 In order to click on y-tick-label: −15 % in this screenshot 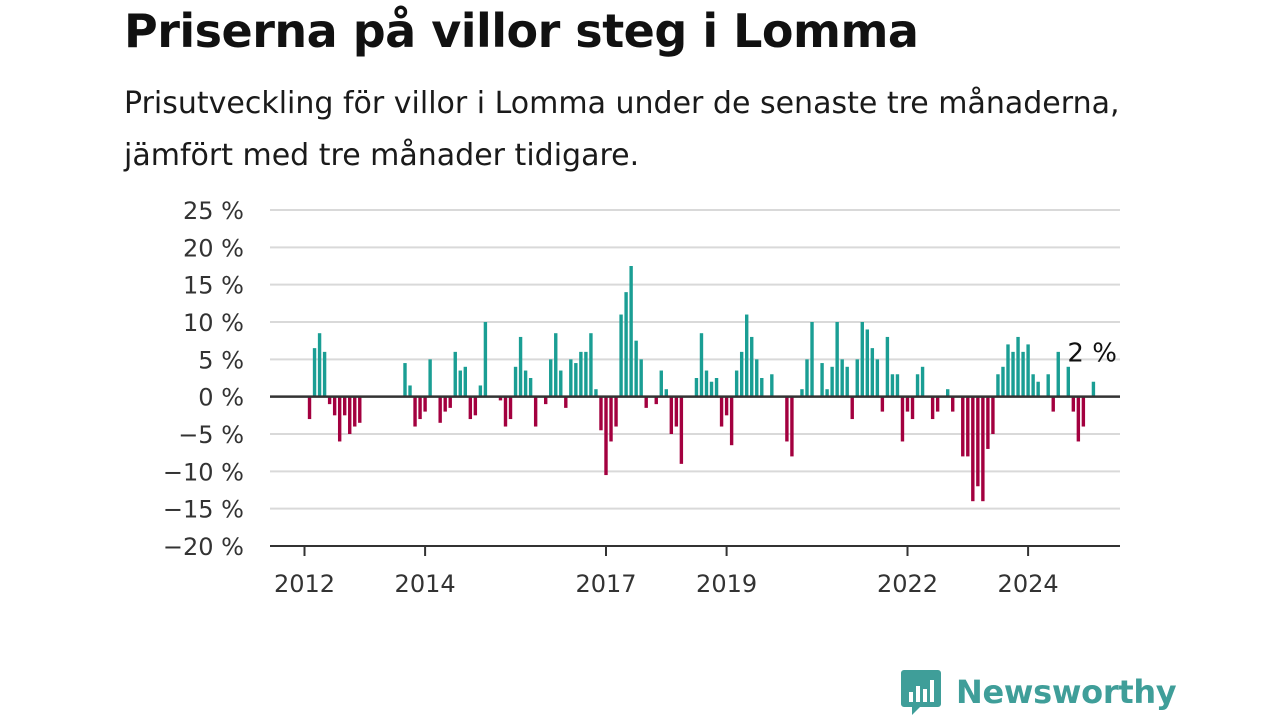, I will do `click(203, 510)`.